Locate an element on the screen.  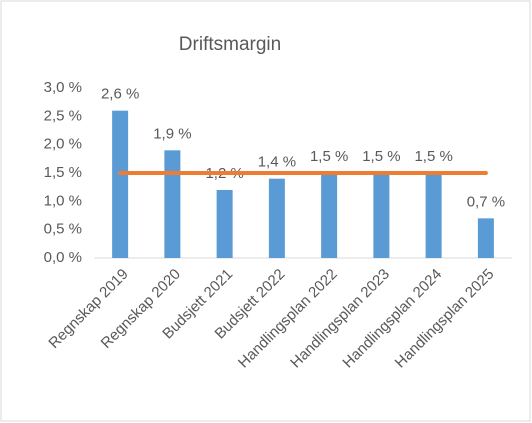
y-tick-label: 2,5 % is located at coordinates (63, 115).